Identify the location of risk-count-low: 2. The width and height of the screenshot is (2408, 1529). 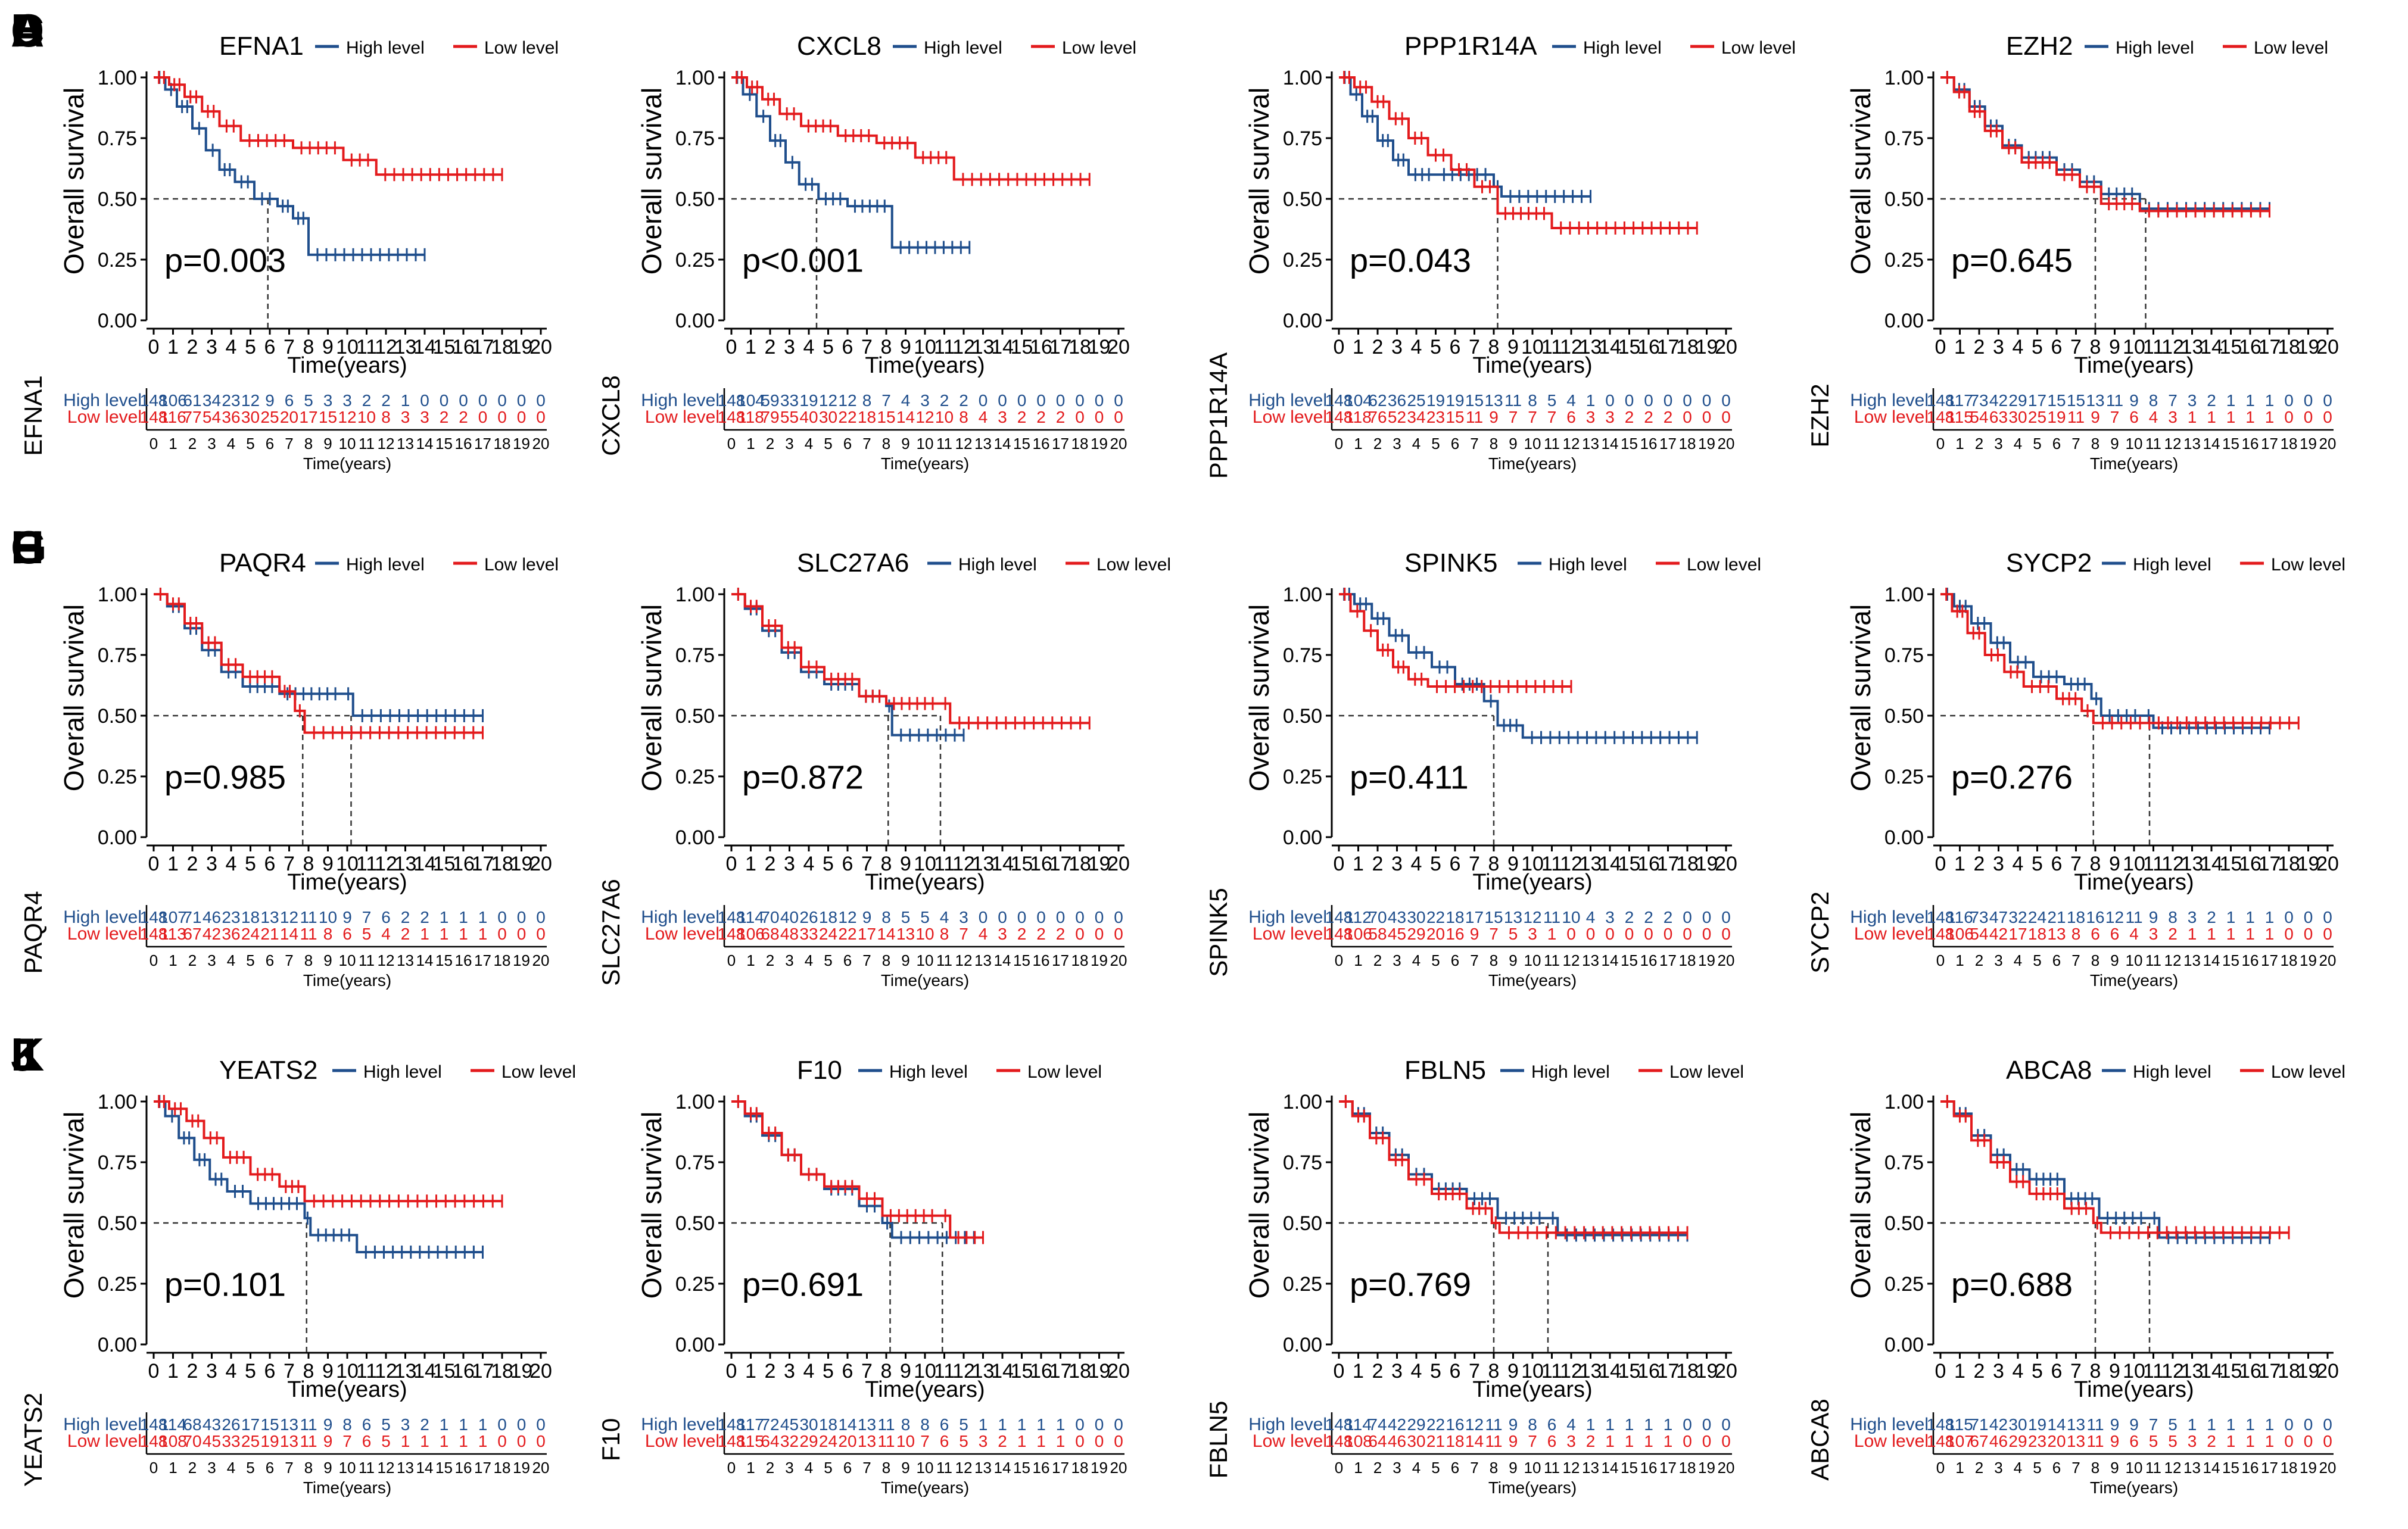
(463, 417).